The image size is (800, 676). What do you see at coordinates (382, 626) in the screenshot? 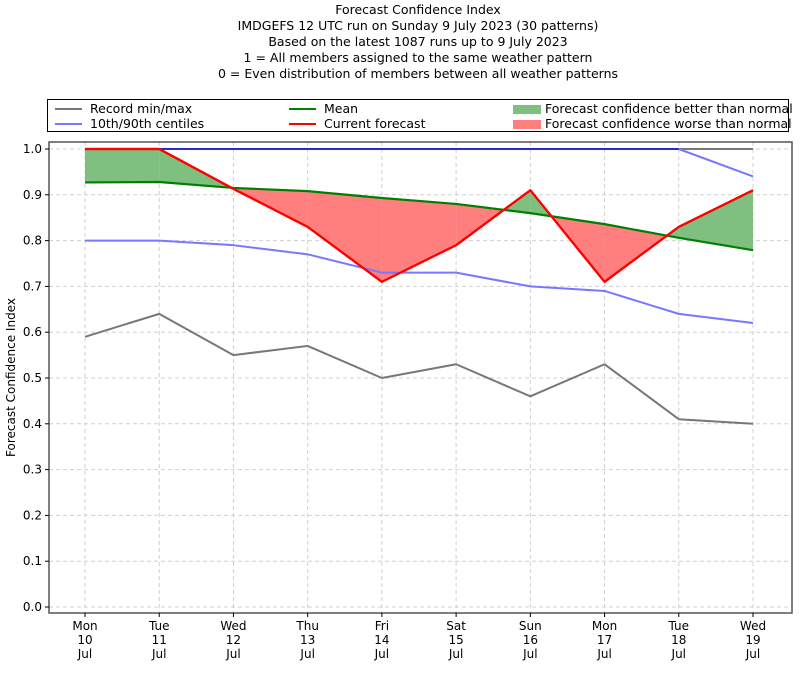
I see `x-tick-label-day: Fri` at bounding box center [382, 626].